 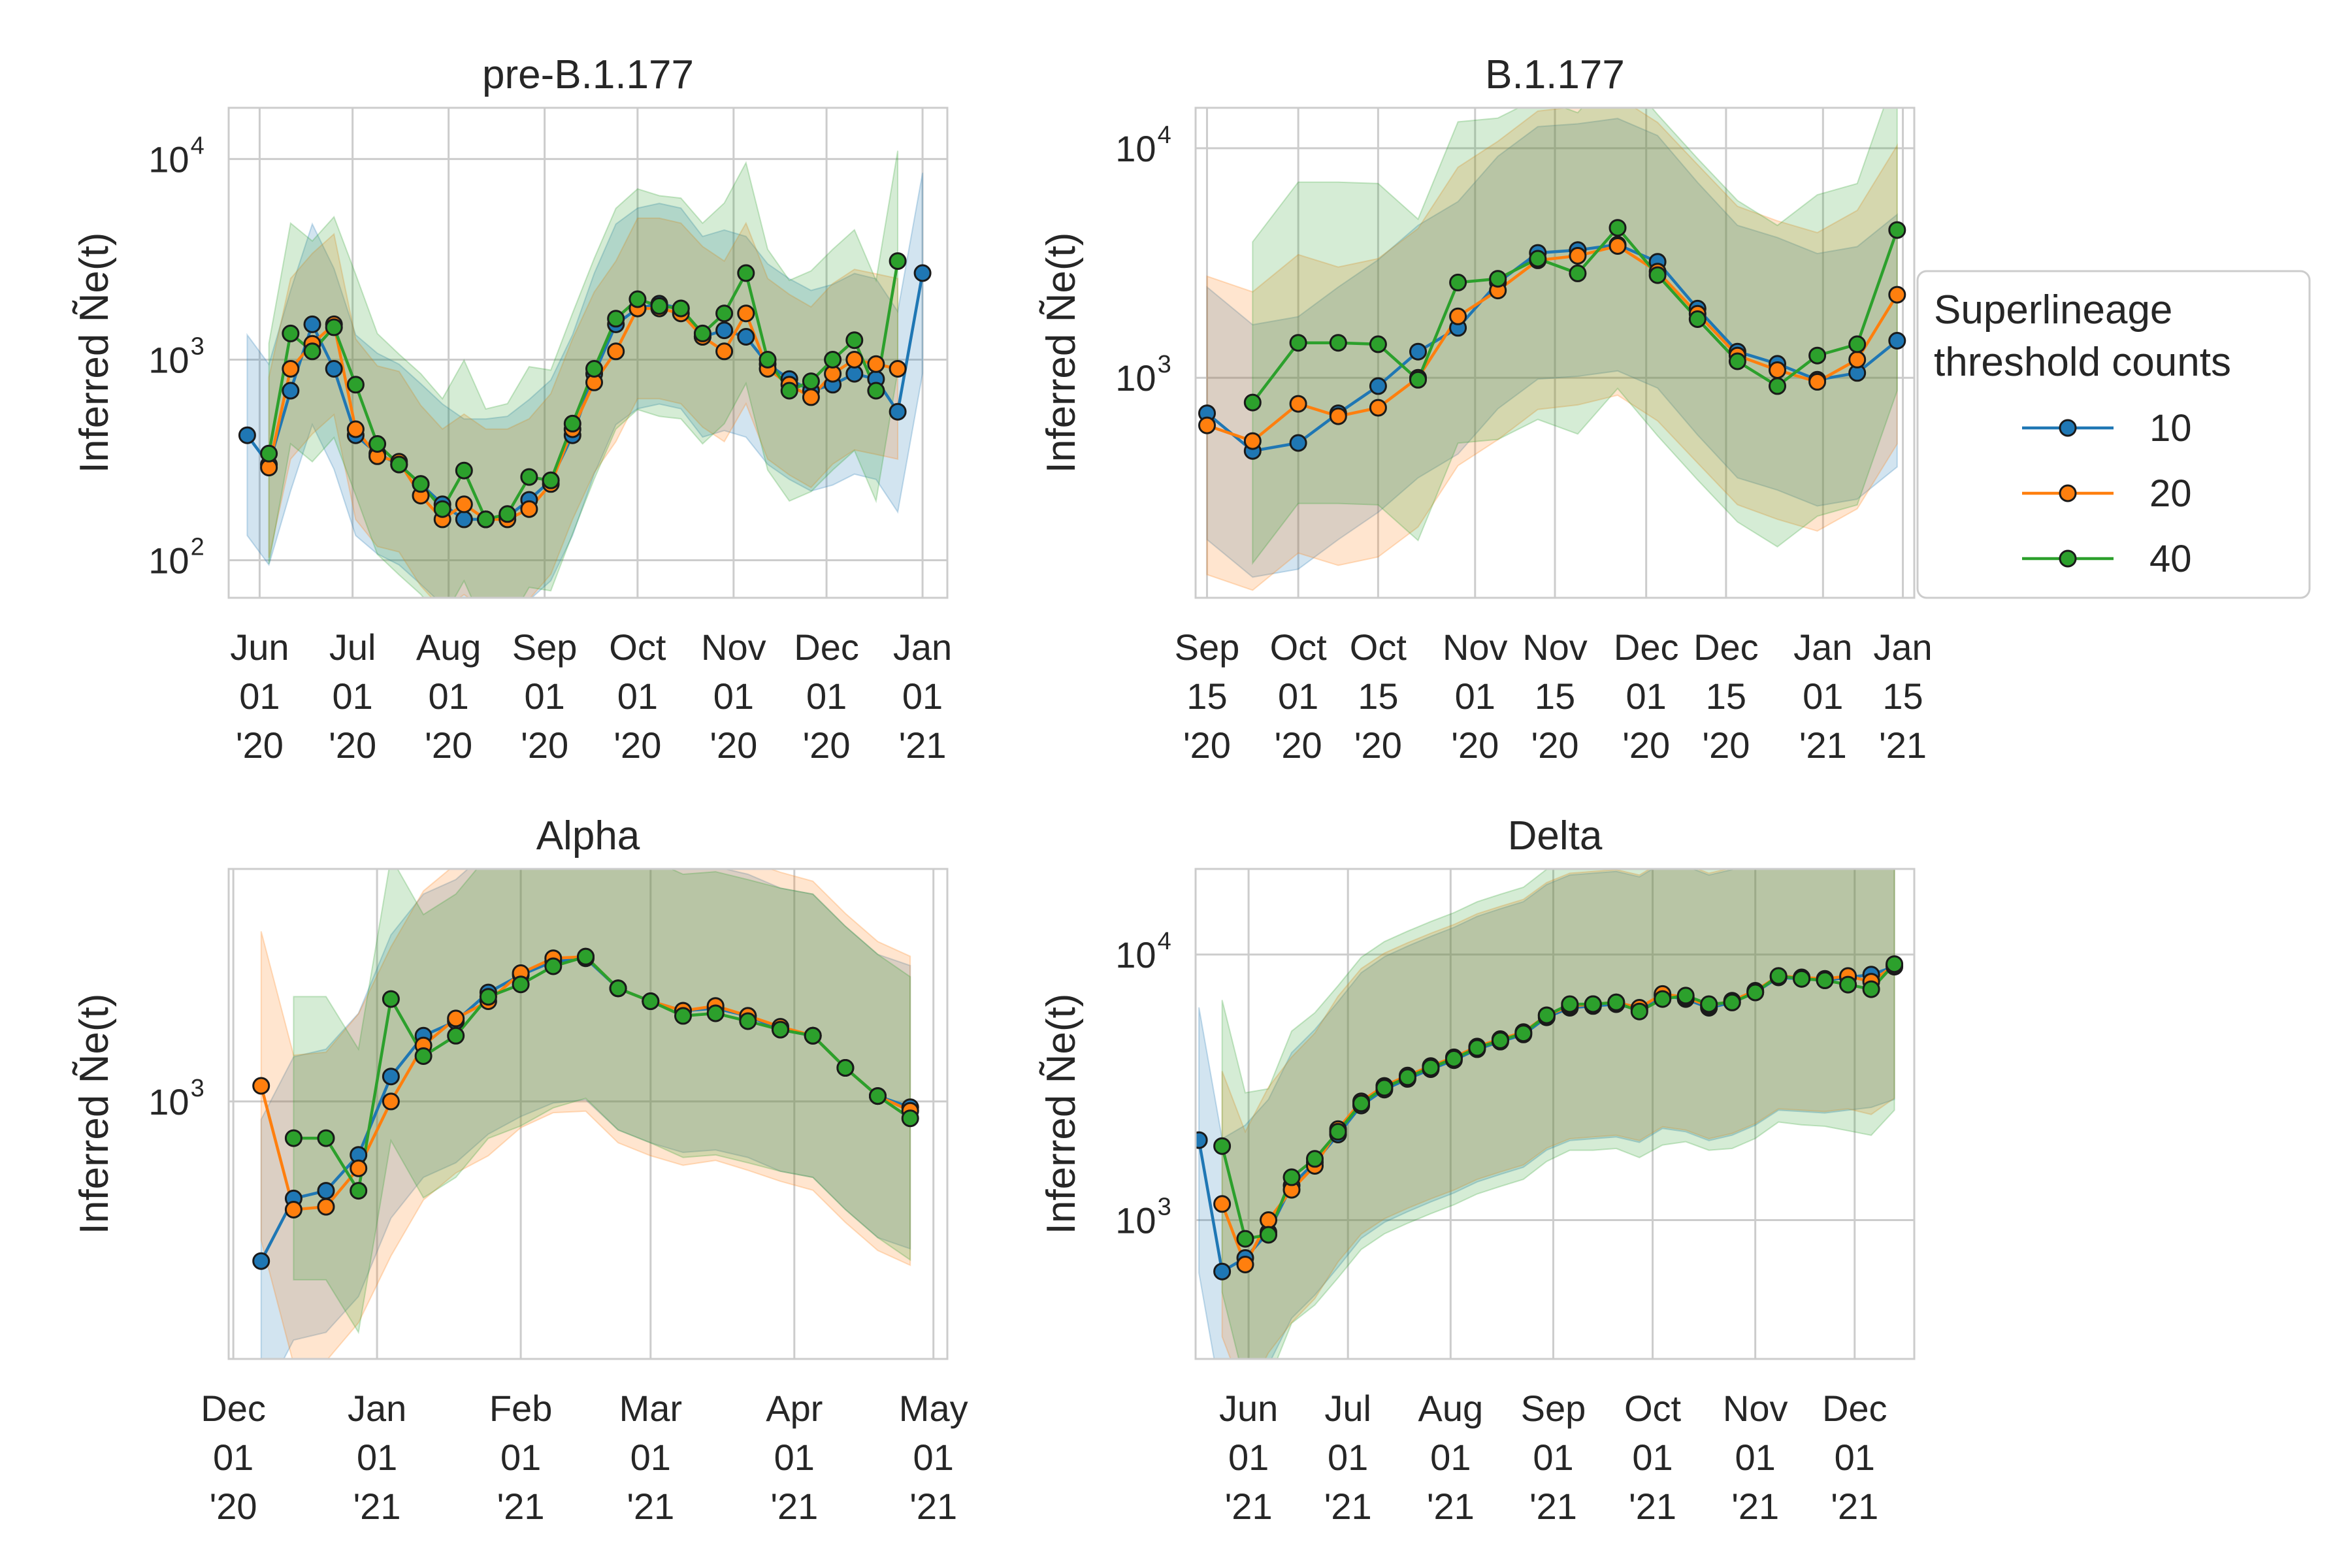 What do you see at coordinates (176, 156) in the screenshot?
I see `y-tick-label: 10⁴` at bounding box center [176, 156].